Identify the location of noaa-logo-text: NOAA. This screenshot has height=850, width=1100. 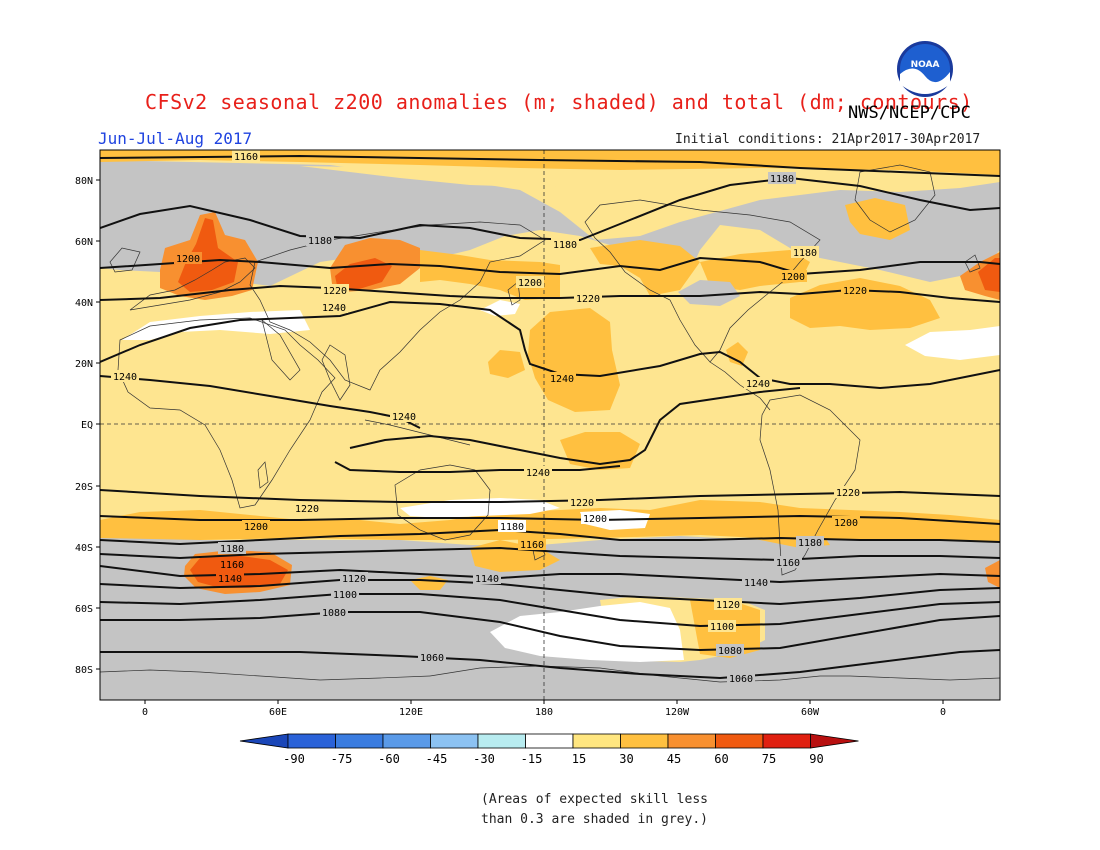
(925, 65).